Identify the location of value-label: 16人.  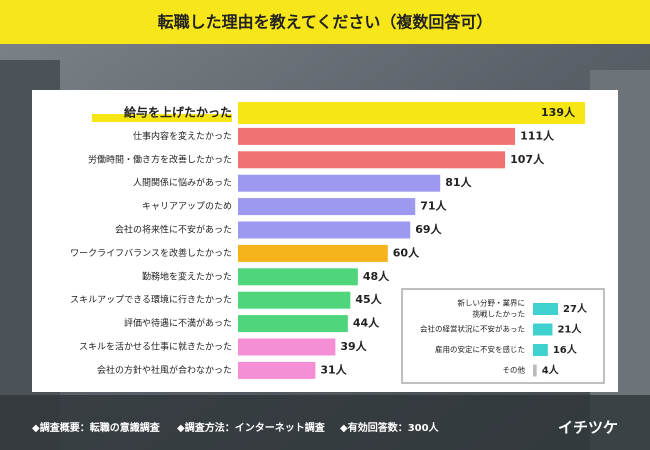
(565, 349).